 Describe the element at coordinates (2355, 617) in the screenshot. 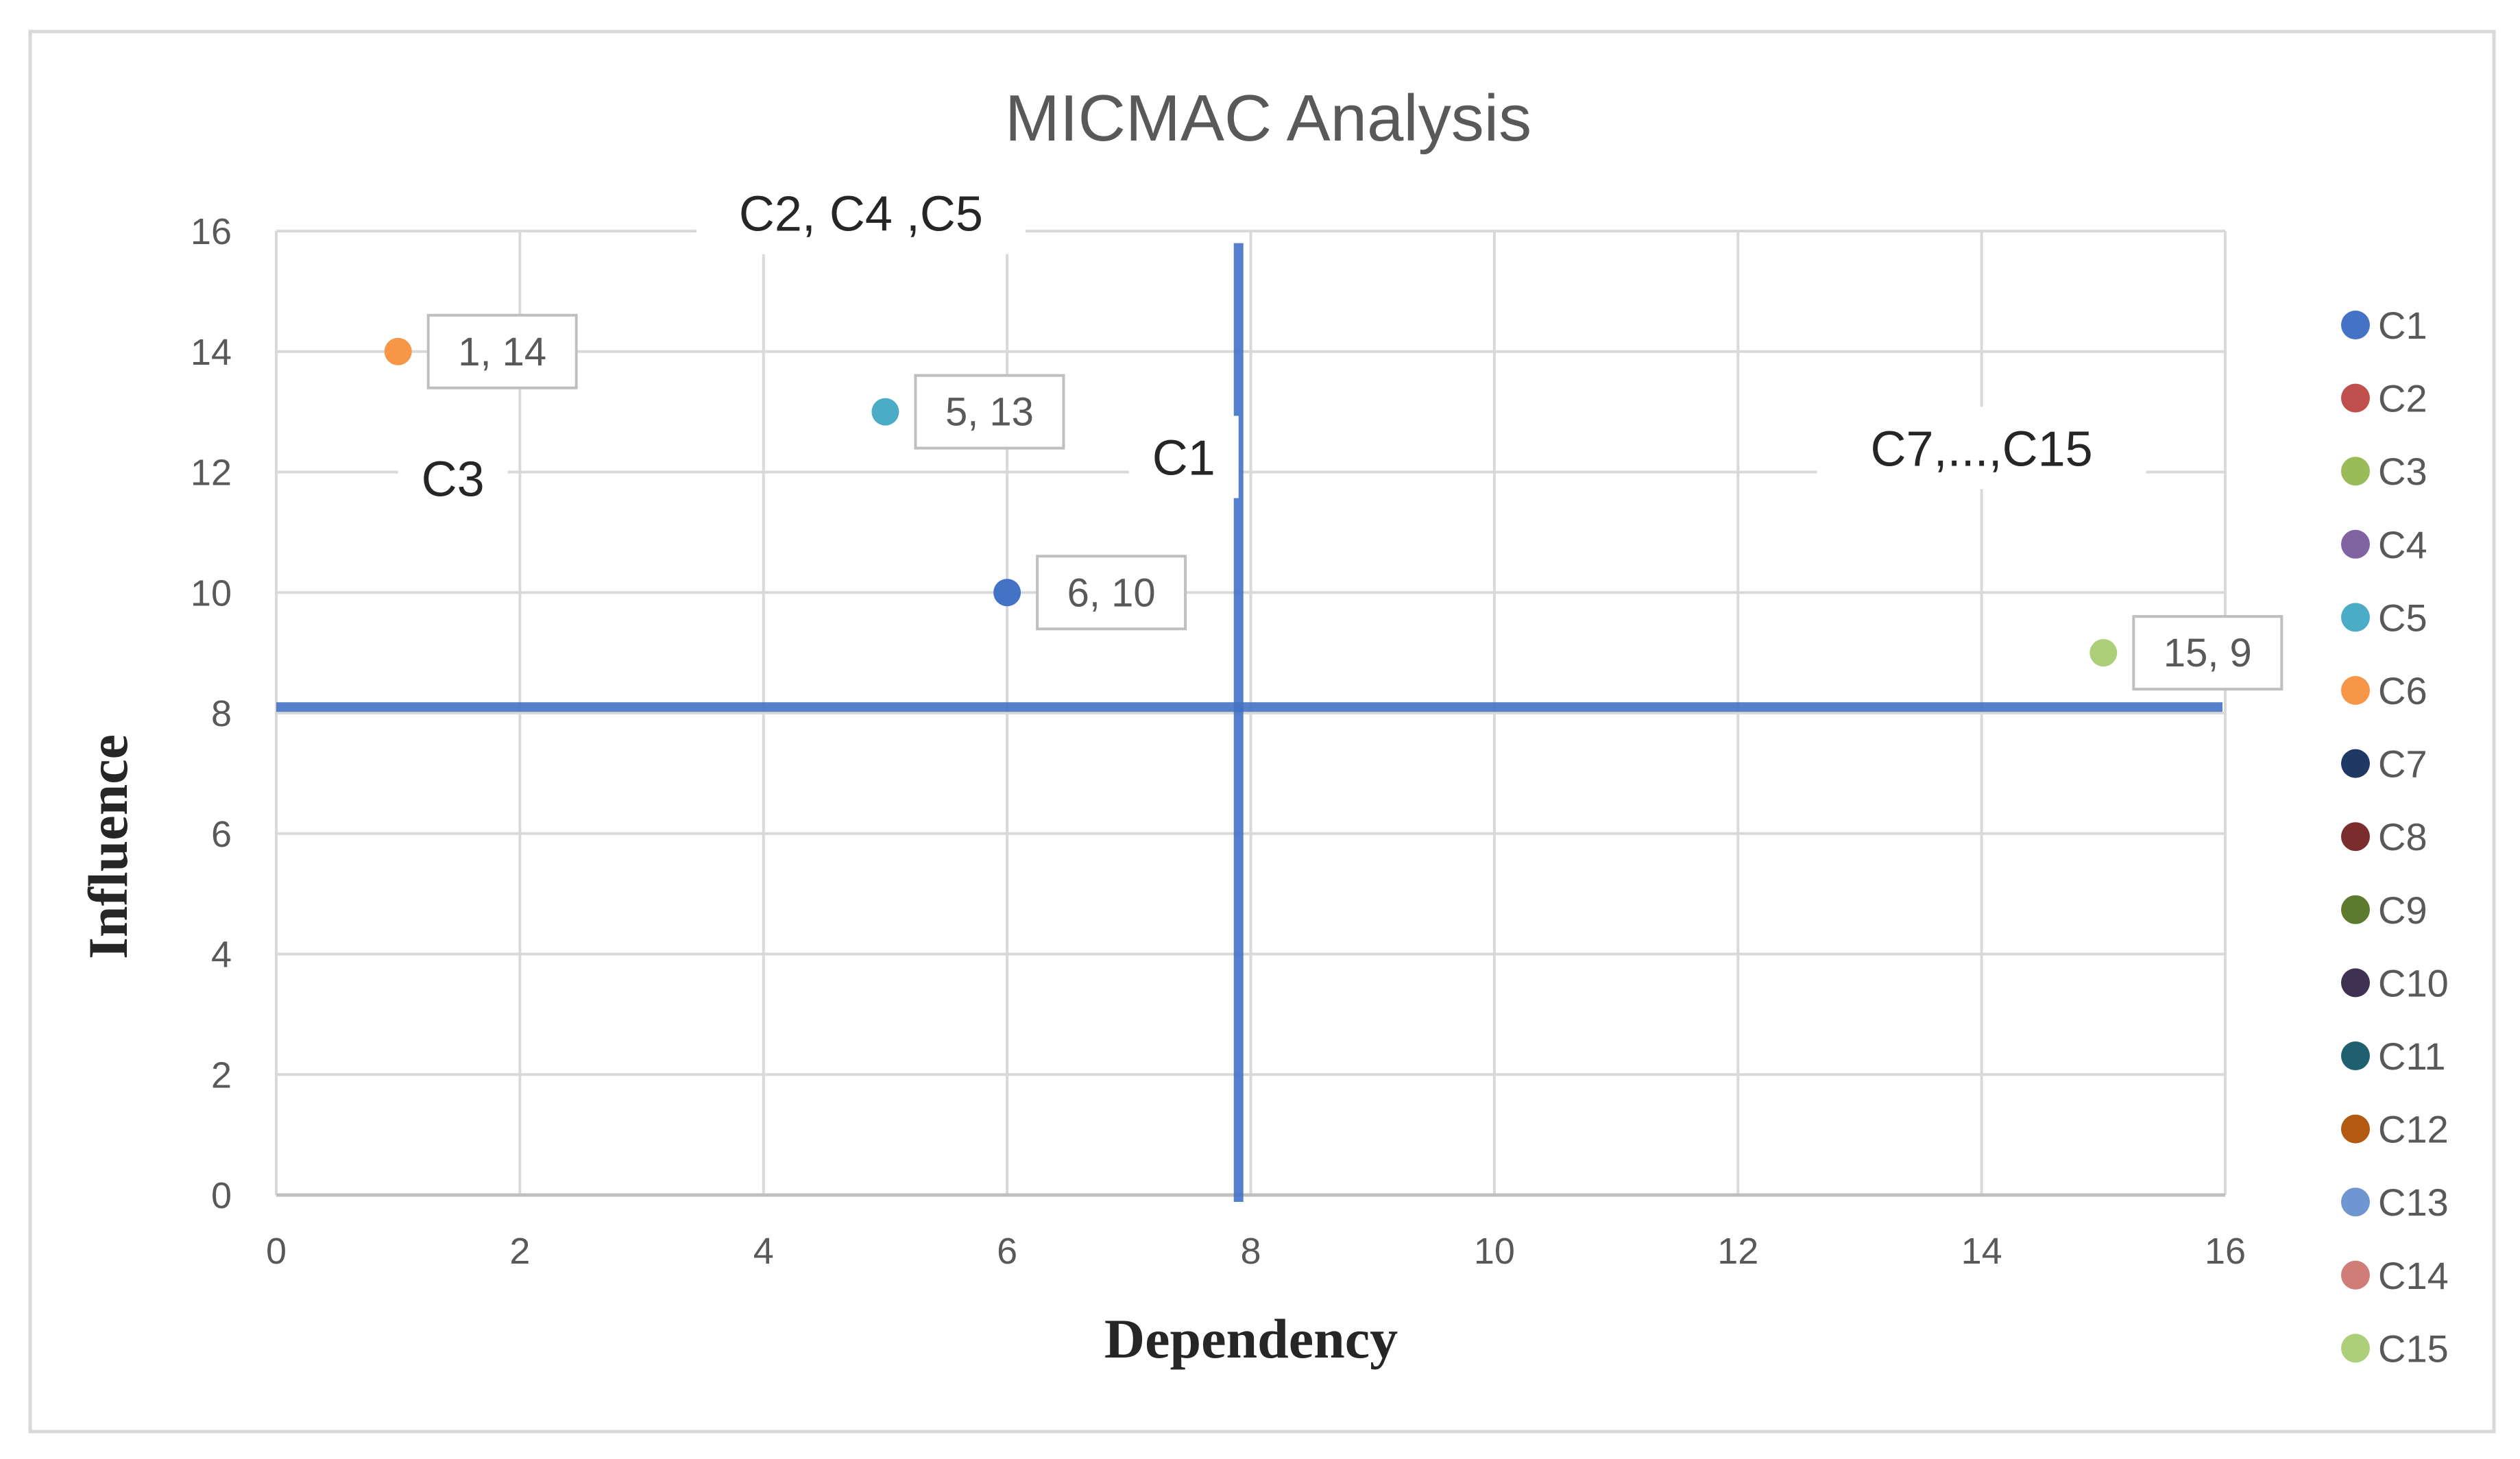

I see `legend-marker-c5` at that location.